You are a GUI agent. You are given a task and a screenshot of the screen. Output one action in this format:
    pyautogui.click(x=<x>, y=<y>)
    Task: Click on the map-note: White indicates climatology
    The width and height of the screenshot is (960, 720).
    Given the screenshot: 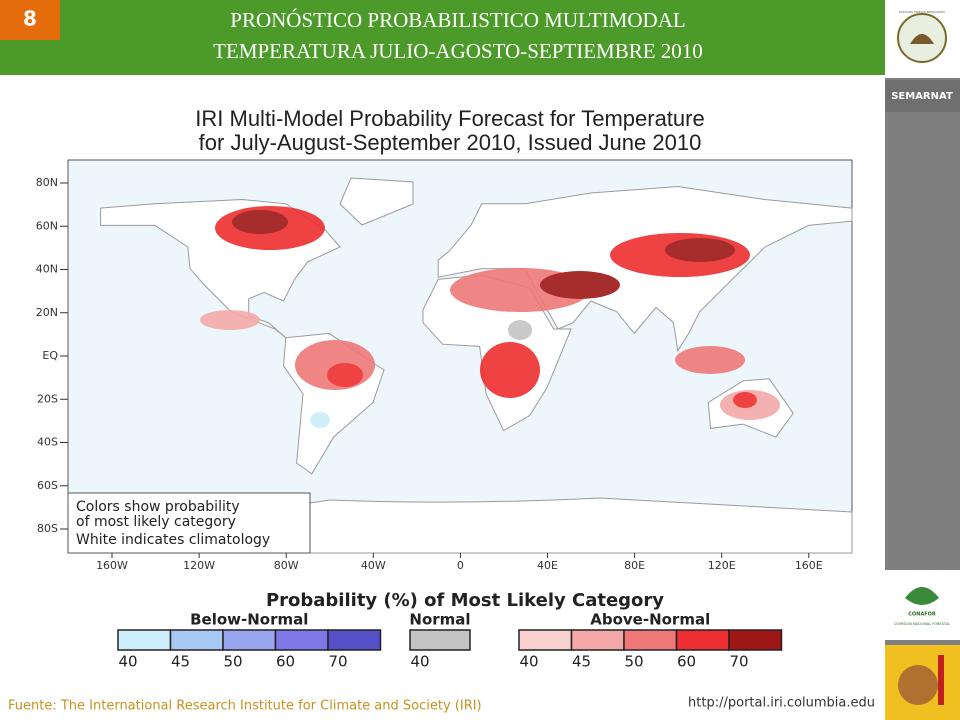 What is the action you would take?
    pyautogui.click(x=173, y=540)
    